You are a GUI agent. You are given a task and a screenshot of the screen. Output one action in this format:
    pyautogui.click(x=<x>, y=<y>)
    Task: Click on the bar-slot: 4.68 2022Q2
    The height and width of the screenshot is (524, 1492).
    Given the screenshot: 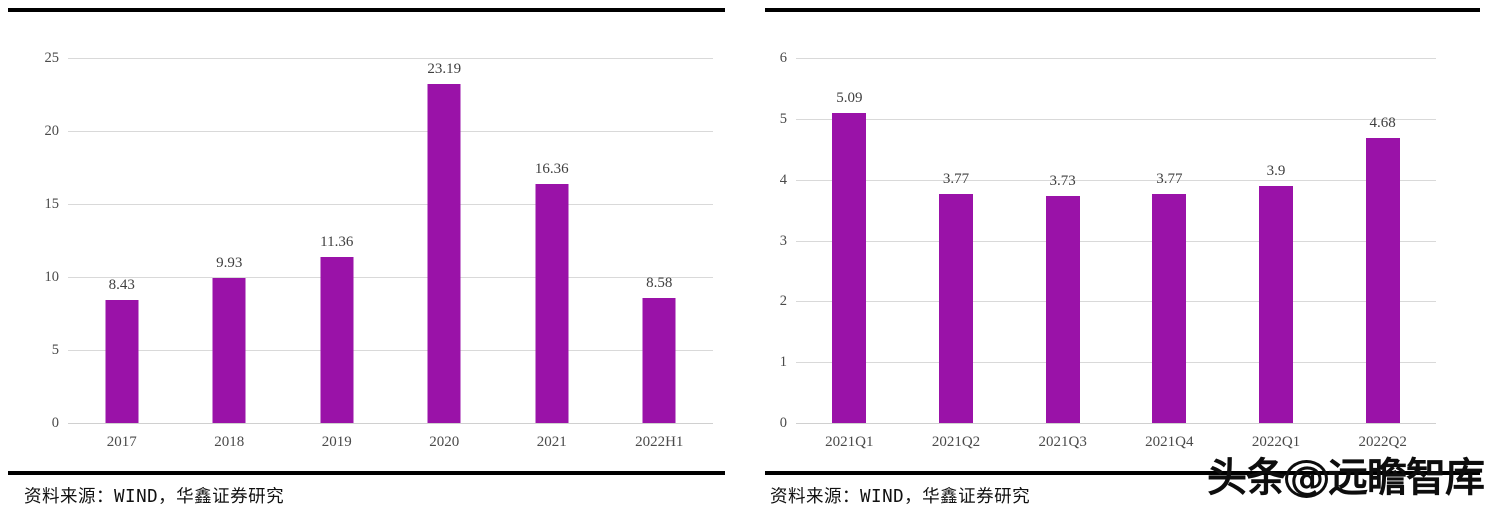 What is the action you would take?
    pyautogui.click(x=1382, y=254)
    